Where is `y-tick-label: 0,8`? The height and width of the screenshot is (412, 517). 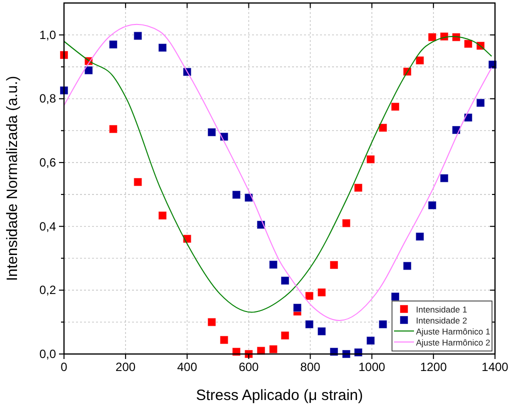
y-tick-label: 0,8 is located at coordinates (47, 99).